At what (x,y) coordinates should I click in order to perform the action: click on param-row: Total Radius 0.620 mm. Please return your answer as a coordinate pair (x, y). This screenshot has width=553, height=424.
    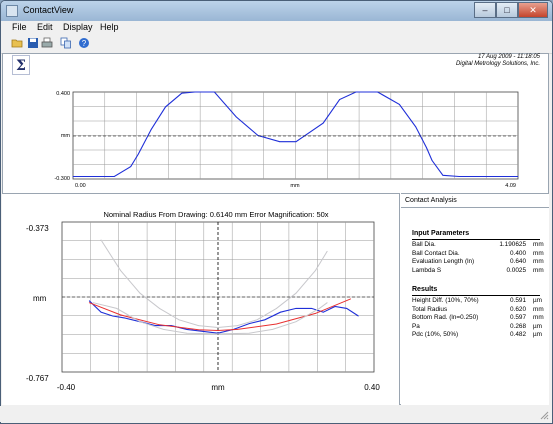
    Looking at the image, I should click on (479, 310).